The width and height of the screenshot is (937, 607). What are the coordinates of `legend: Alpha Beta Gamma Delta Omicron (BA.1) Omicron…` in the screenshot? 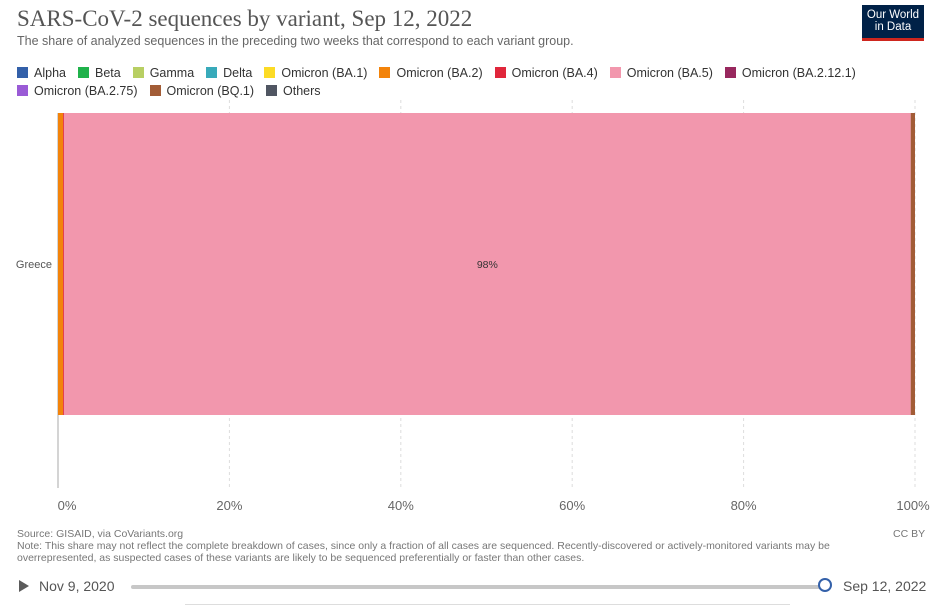 It's located at (467, 81).